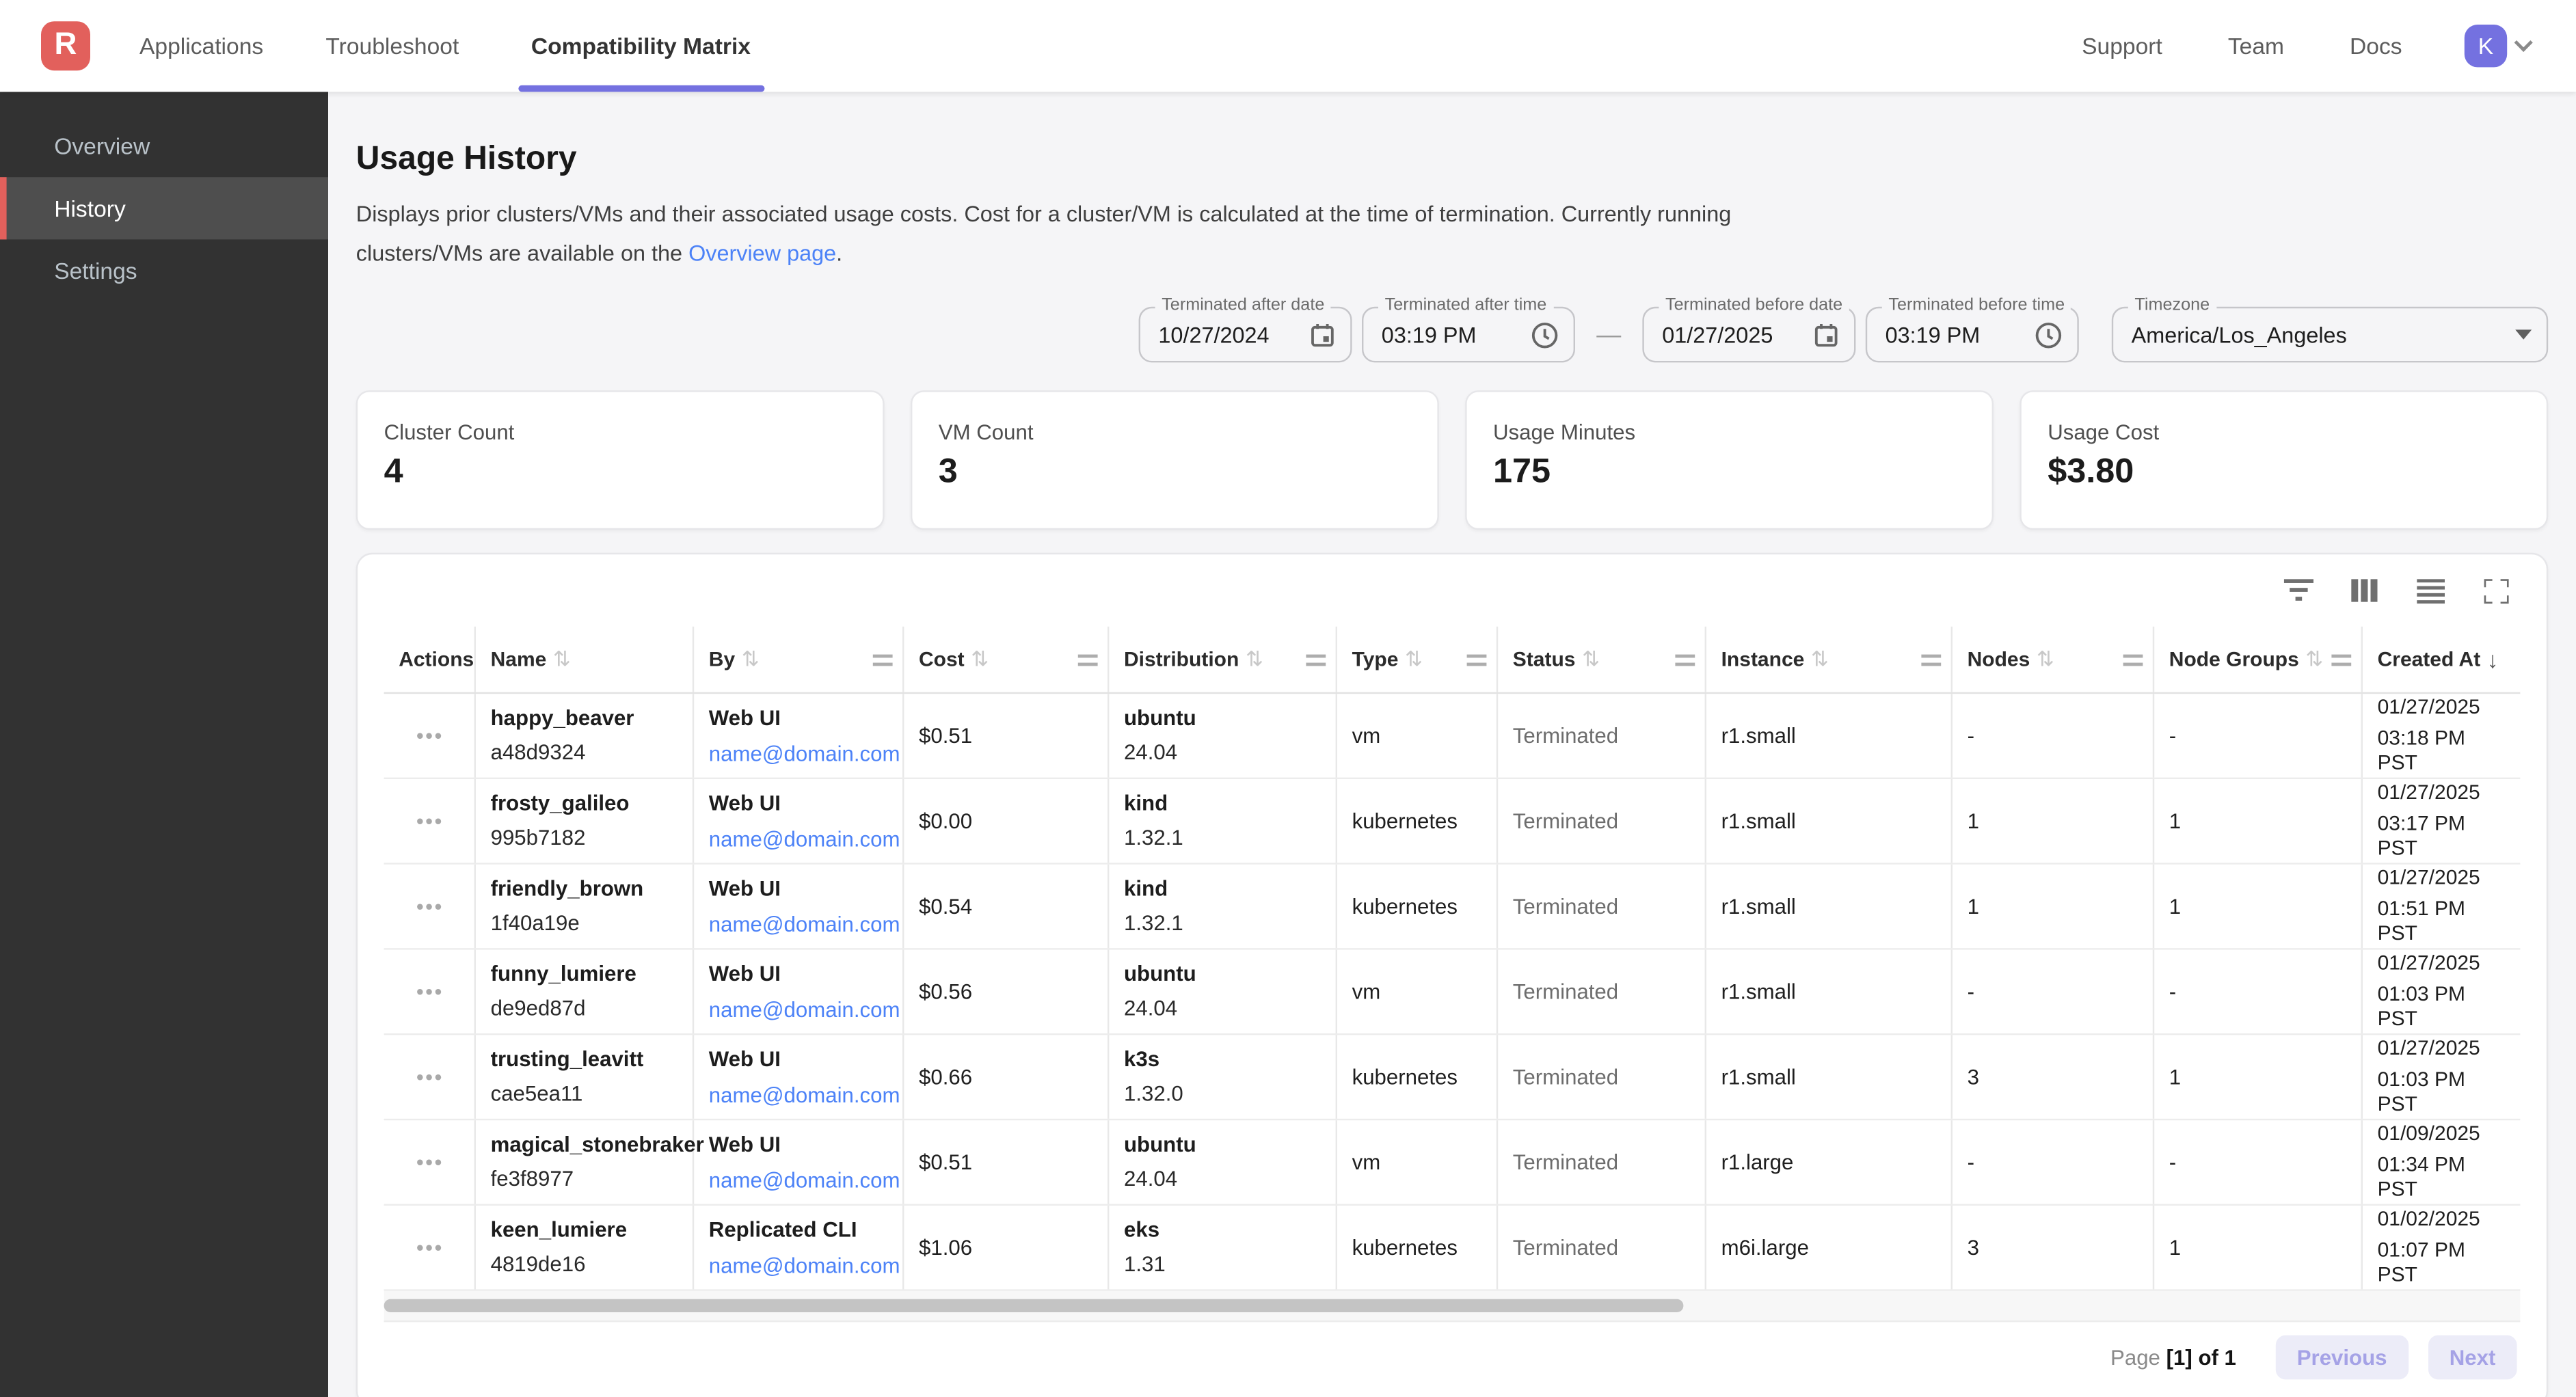 The width and height of the screenshot is (2576, 1397). Describe the element at coordinates (1717, 334) in the screenshot. I see `terminated-before-date-value: 01/27/2025` at that location.